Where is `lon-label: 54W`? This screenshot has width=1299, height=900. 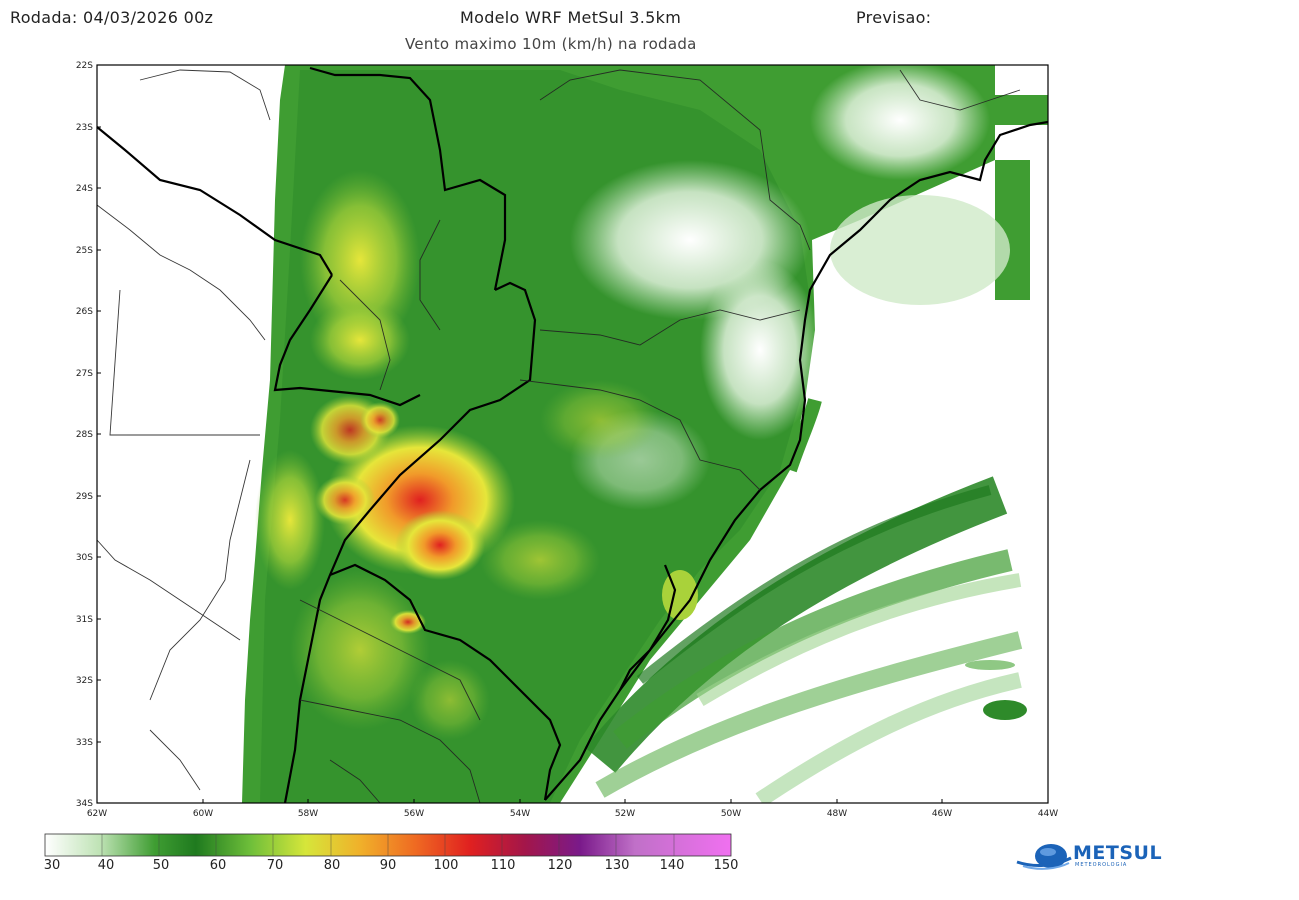 lon-label: 54W is located at coordinates (520, 814).